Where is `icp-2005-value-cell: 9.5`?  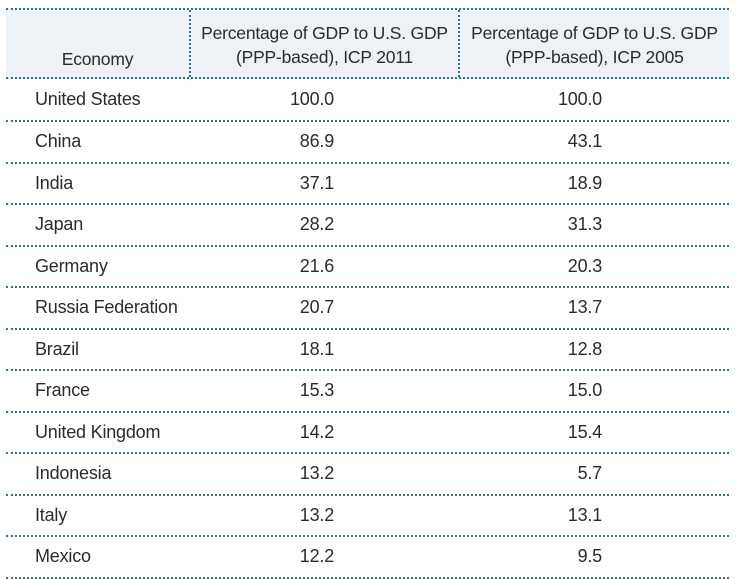
icp-2005-value-cell: 9.5 is located at coordinates (590, 556).